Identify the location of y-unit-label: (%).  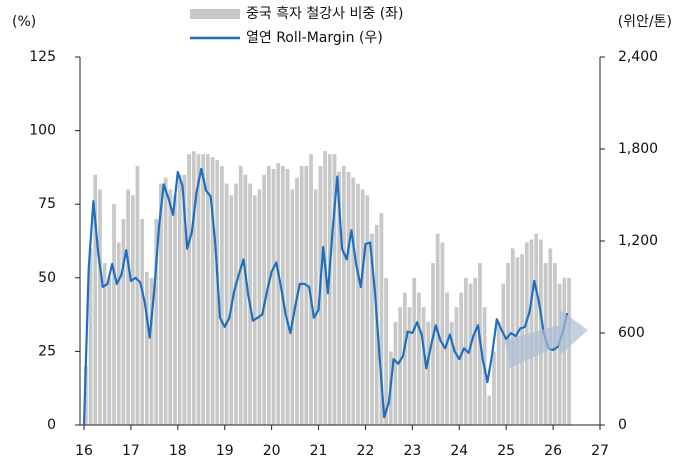
(24, 22).